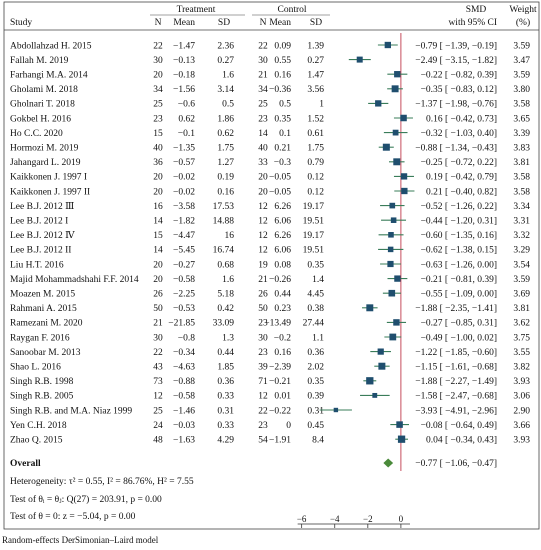 This screenshot has width=541, height=550. I want to click on treatment-n: 14, so click(158, 251).